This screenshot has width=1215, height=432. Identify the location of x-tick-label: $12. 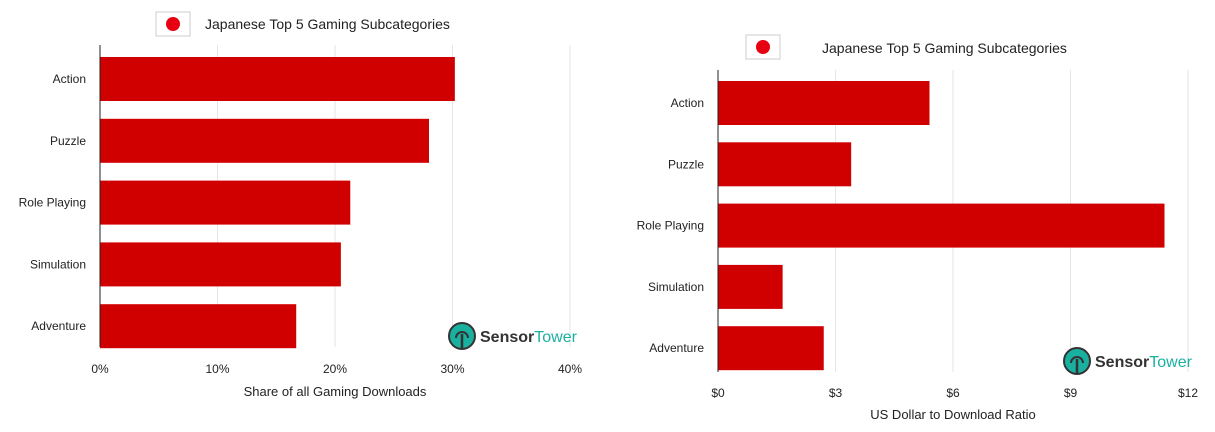
(1188, 393).